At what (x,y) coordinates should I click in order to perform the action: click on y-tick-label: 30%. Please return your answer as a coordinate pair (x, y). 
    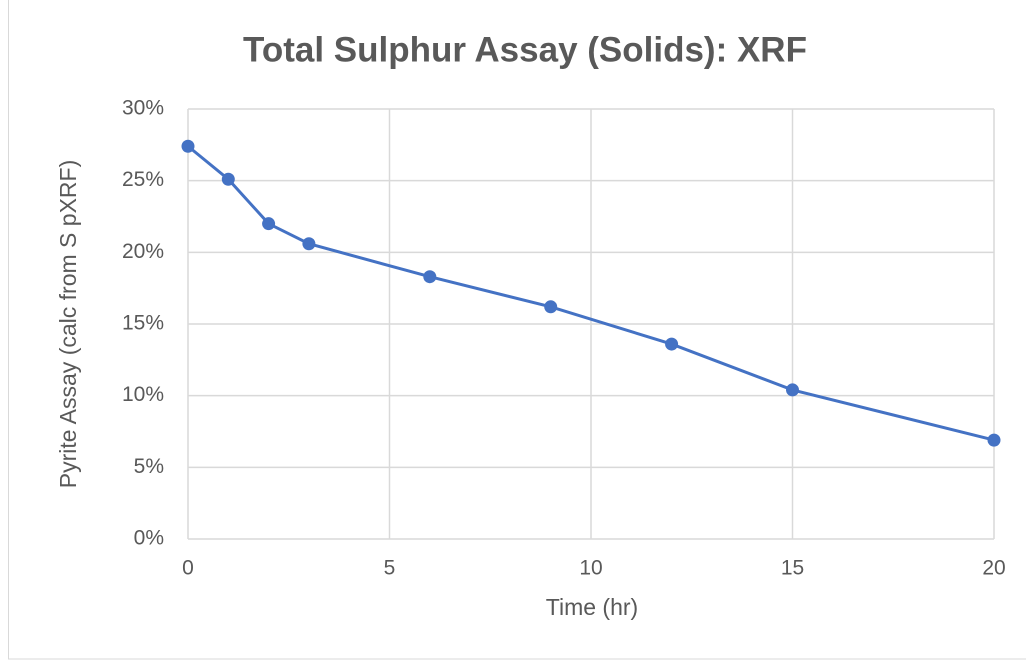
    Looking at the image, I should click on (143, 108).